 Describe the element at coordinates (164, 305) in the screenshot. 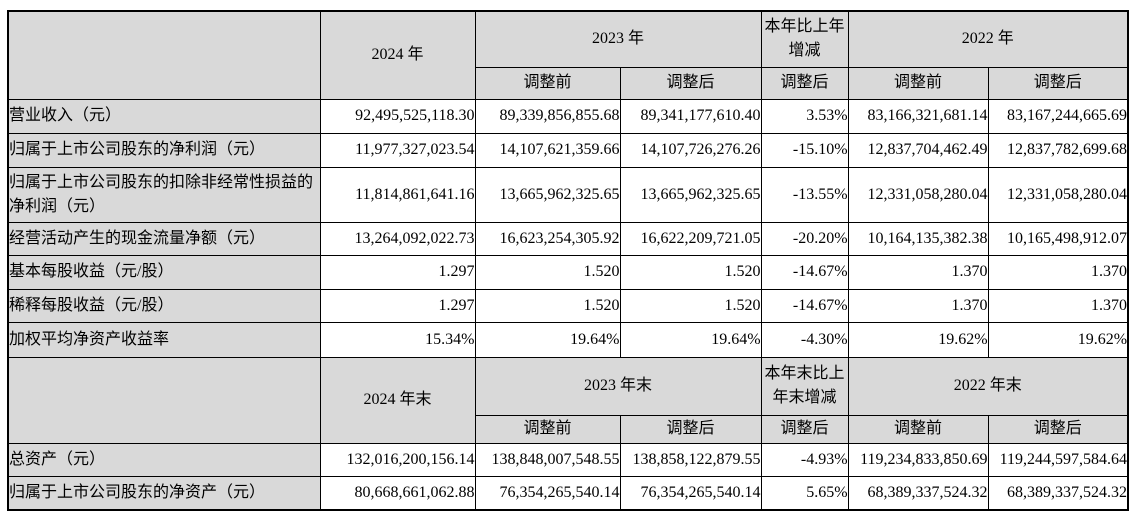

I see `row-label: 稀释每股收益（元/股）` at that location.